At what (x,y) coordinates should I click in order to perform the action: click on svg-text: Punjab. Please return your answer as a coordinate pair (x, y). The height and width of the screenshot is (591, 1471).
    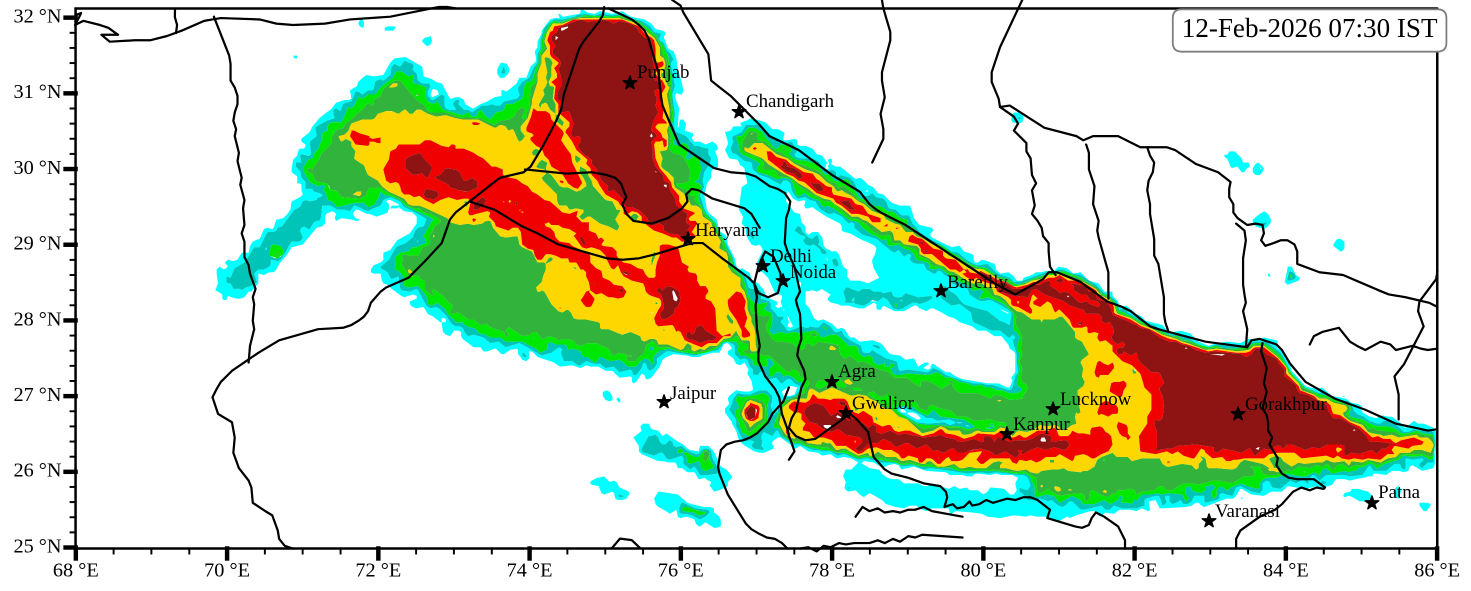
    Looking at the image, I should click on (663, 72).